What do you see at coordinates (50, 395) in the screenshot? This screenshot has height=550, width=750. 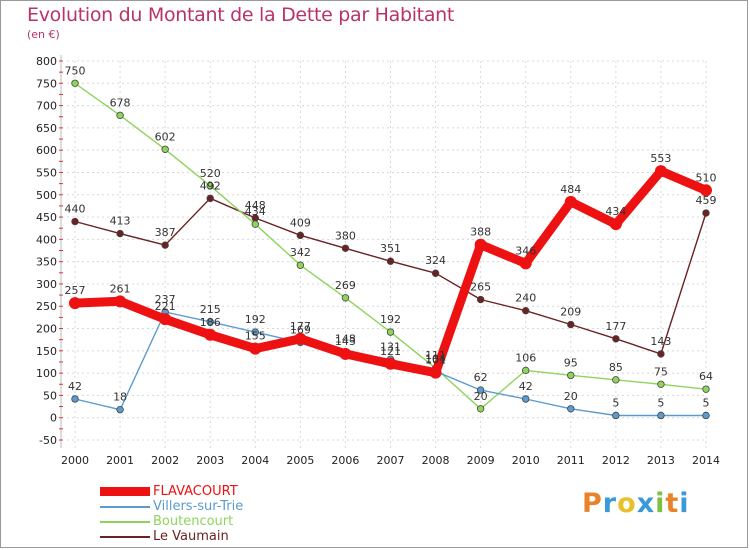 I see `y-tick-label: 50` at bounding box center [50, 395].